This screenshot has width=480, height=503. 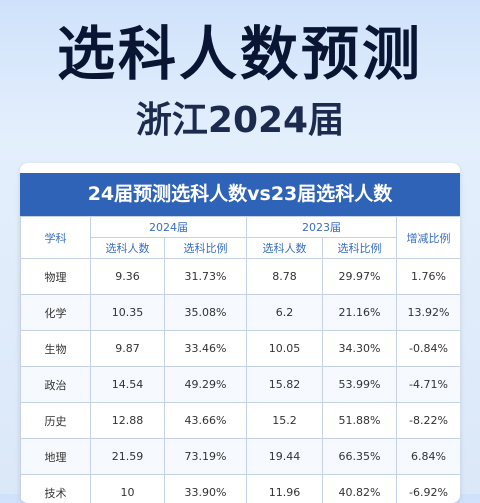 What do you see at coordinates (429, 349) in the screenshot?
I see `change-cell: -0.84%` at bounding box center [429, 349].